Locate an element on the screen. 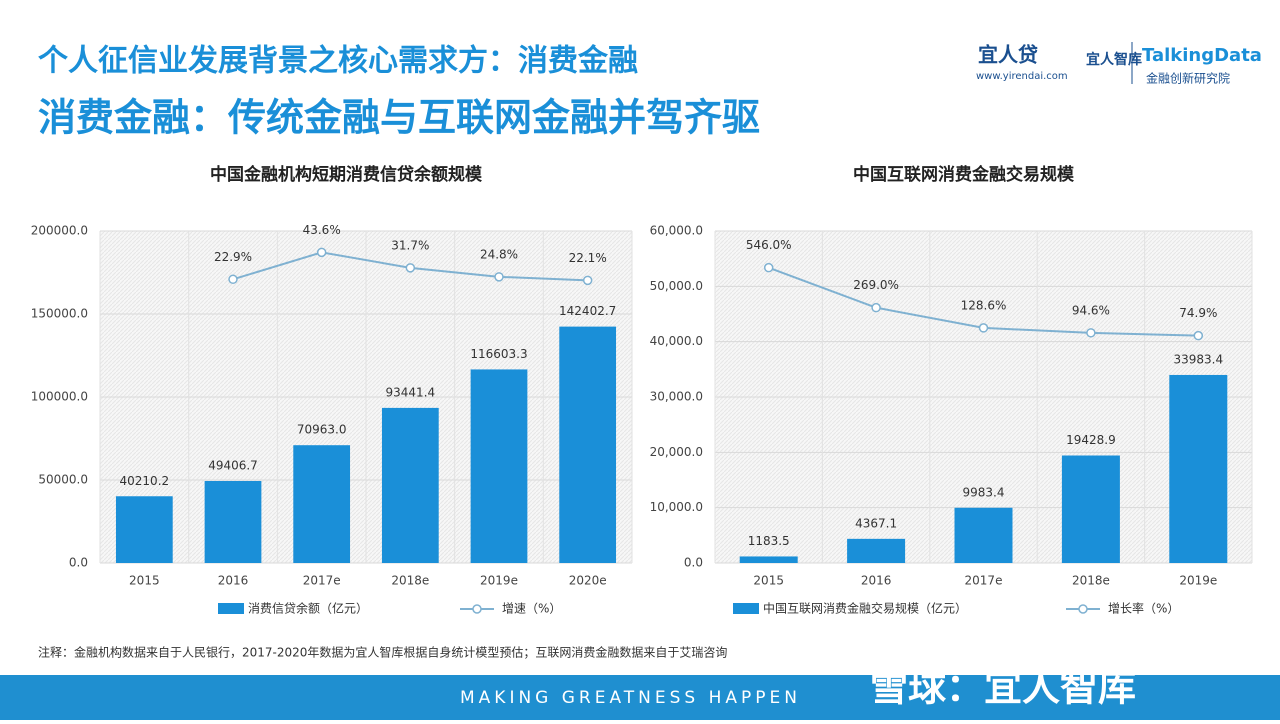 This screenshot has height=724, width=1280. data-label: 128.6% is located at coordinates (984, 305).